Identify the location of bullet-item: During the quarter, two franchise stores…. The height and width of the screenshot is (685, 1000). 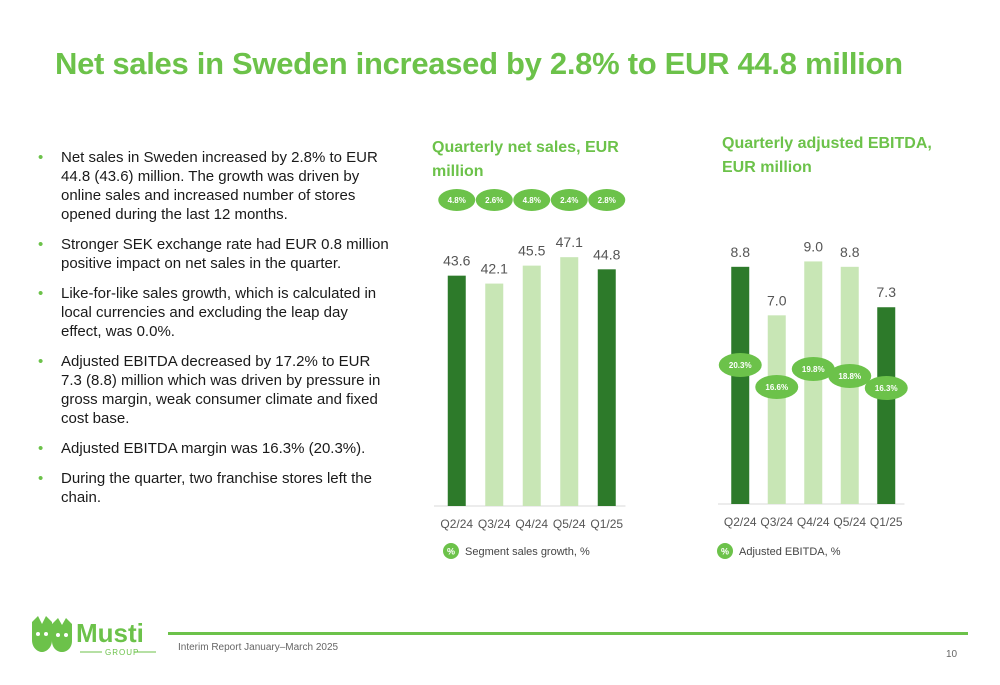
(214, 488).